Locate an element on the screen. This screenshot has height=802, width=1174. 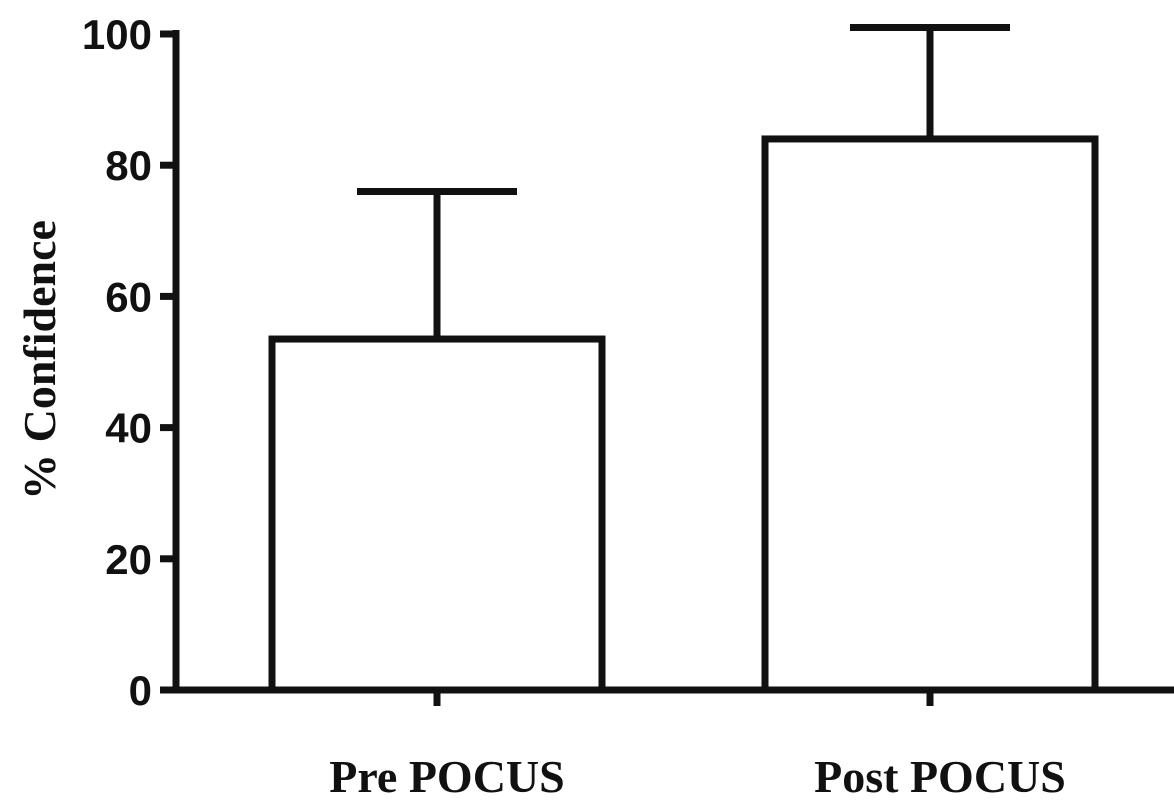
y-tick-label-40: 40 is located at coordinates (128, 428).